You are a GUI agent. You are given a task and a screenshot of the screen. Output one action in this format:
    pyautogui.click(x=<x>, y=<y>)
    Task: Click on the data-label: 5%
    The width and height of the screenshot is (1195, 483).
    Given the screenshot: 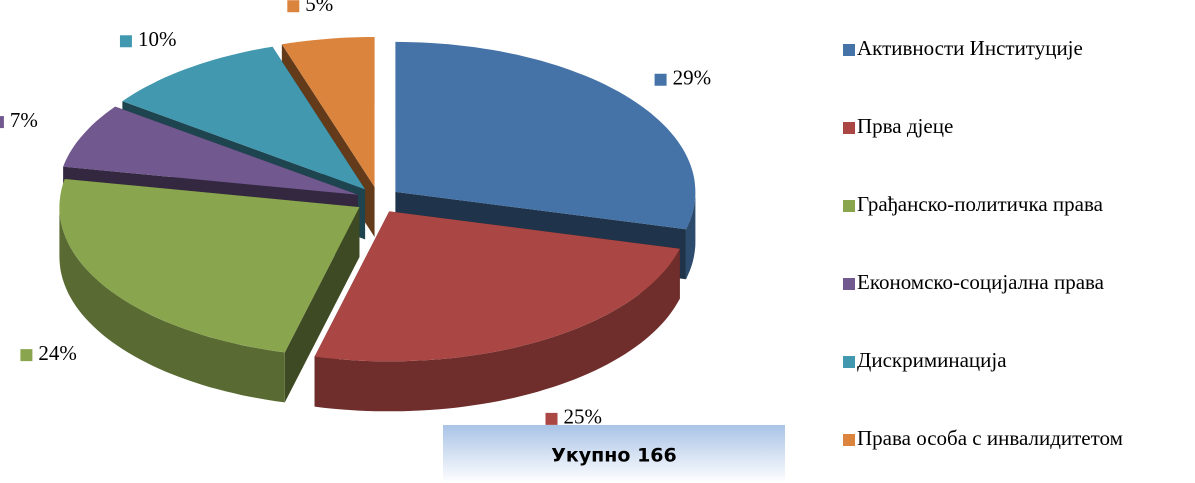 What is the action you would take?
    pyautogui.click(x=319, y=8)
    